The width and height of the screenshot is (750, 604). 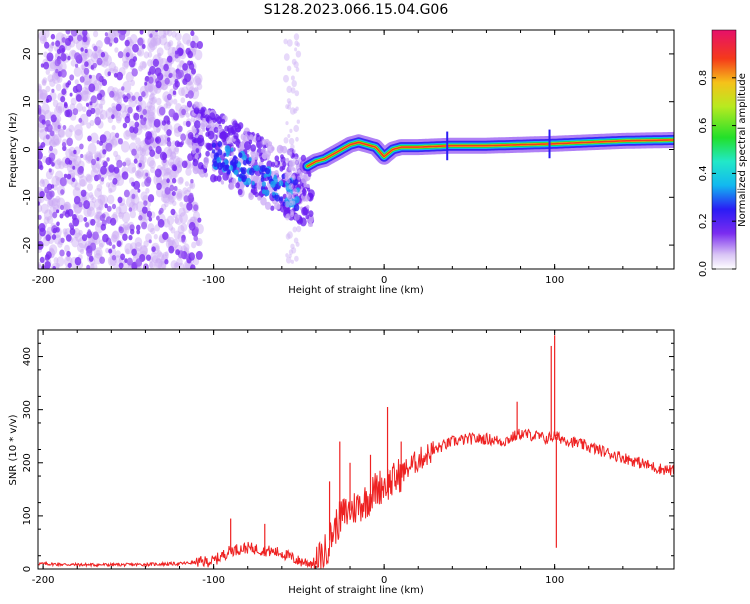 I want to click on snr-x-axis-label: Height of straight line (km), so click(x=356, y=590).